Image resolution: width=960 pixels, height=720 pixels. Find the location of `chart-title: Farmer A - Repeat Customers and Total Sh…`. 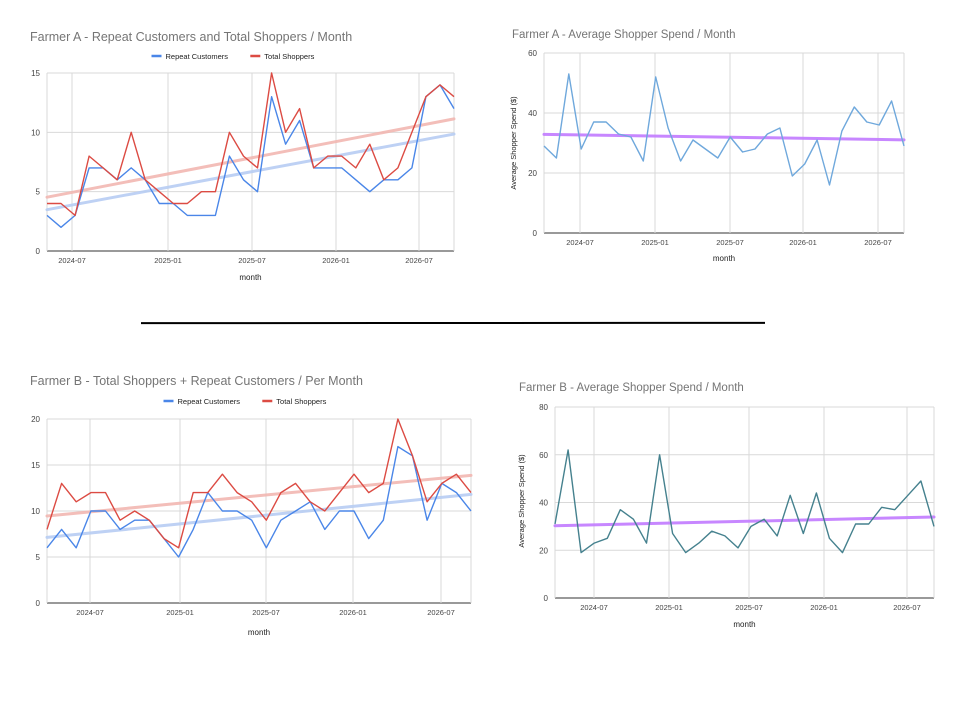

chart-title: Farmer A - Repeat Customers and Total Sh… is located at coordinates (191, 37).